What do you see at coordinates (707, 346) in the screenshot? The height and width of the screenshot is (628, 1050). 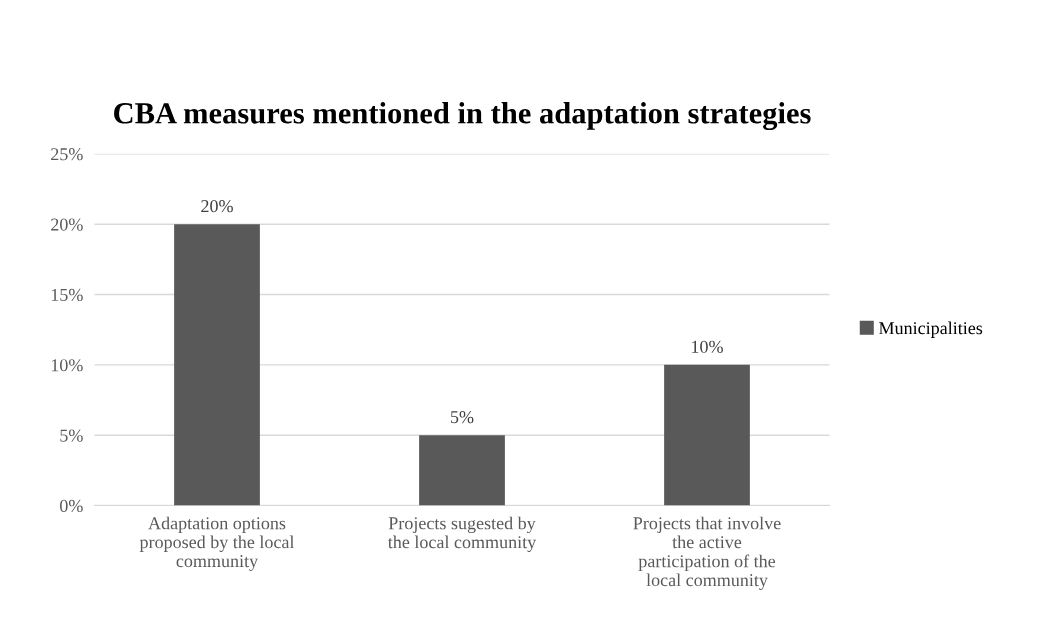 I see `data-label: 10%` at bounding box center [707, 346].